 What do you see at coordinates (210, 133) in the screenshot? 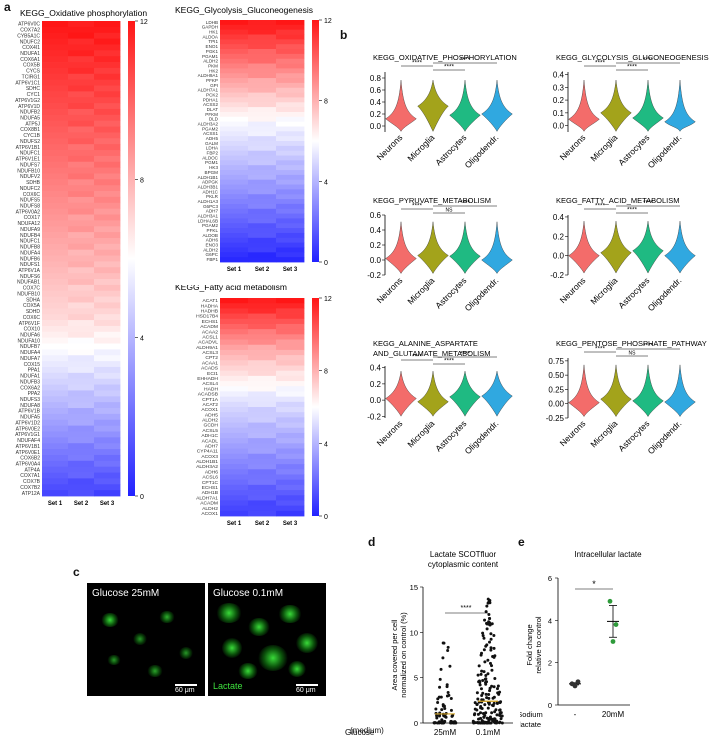
I see `heatmap-gene-label: ACSS1` at bounding box center [210, 133].